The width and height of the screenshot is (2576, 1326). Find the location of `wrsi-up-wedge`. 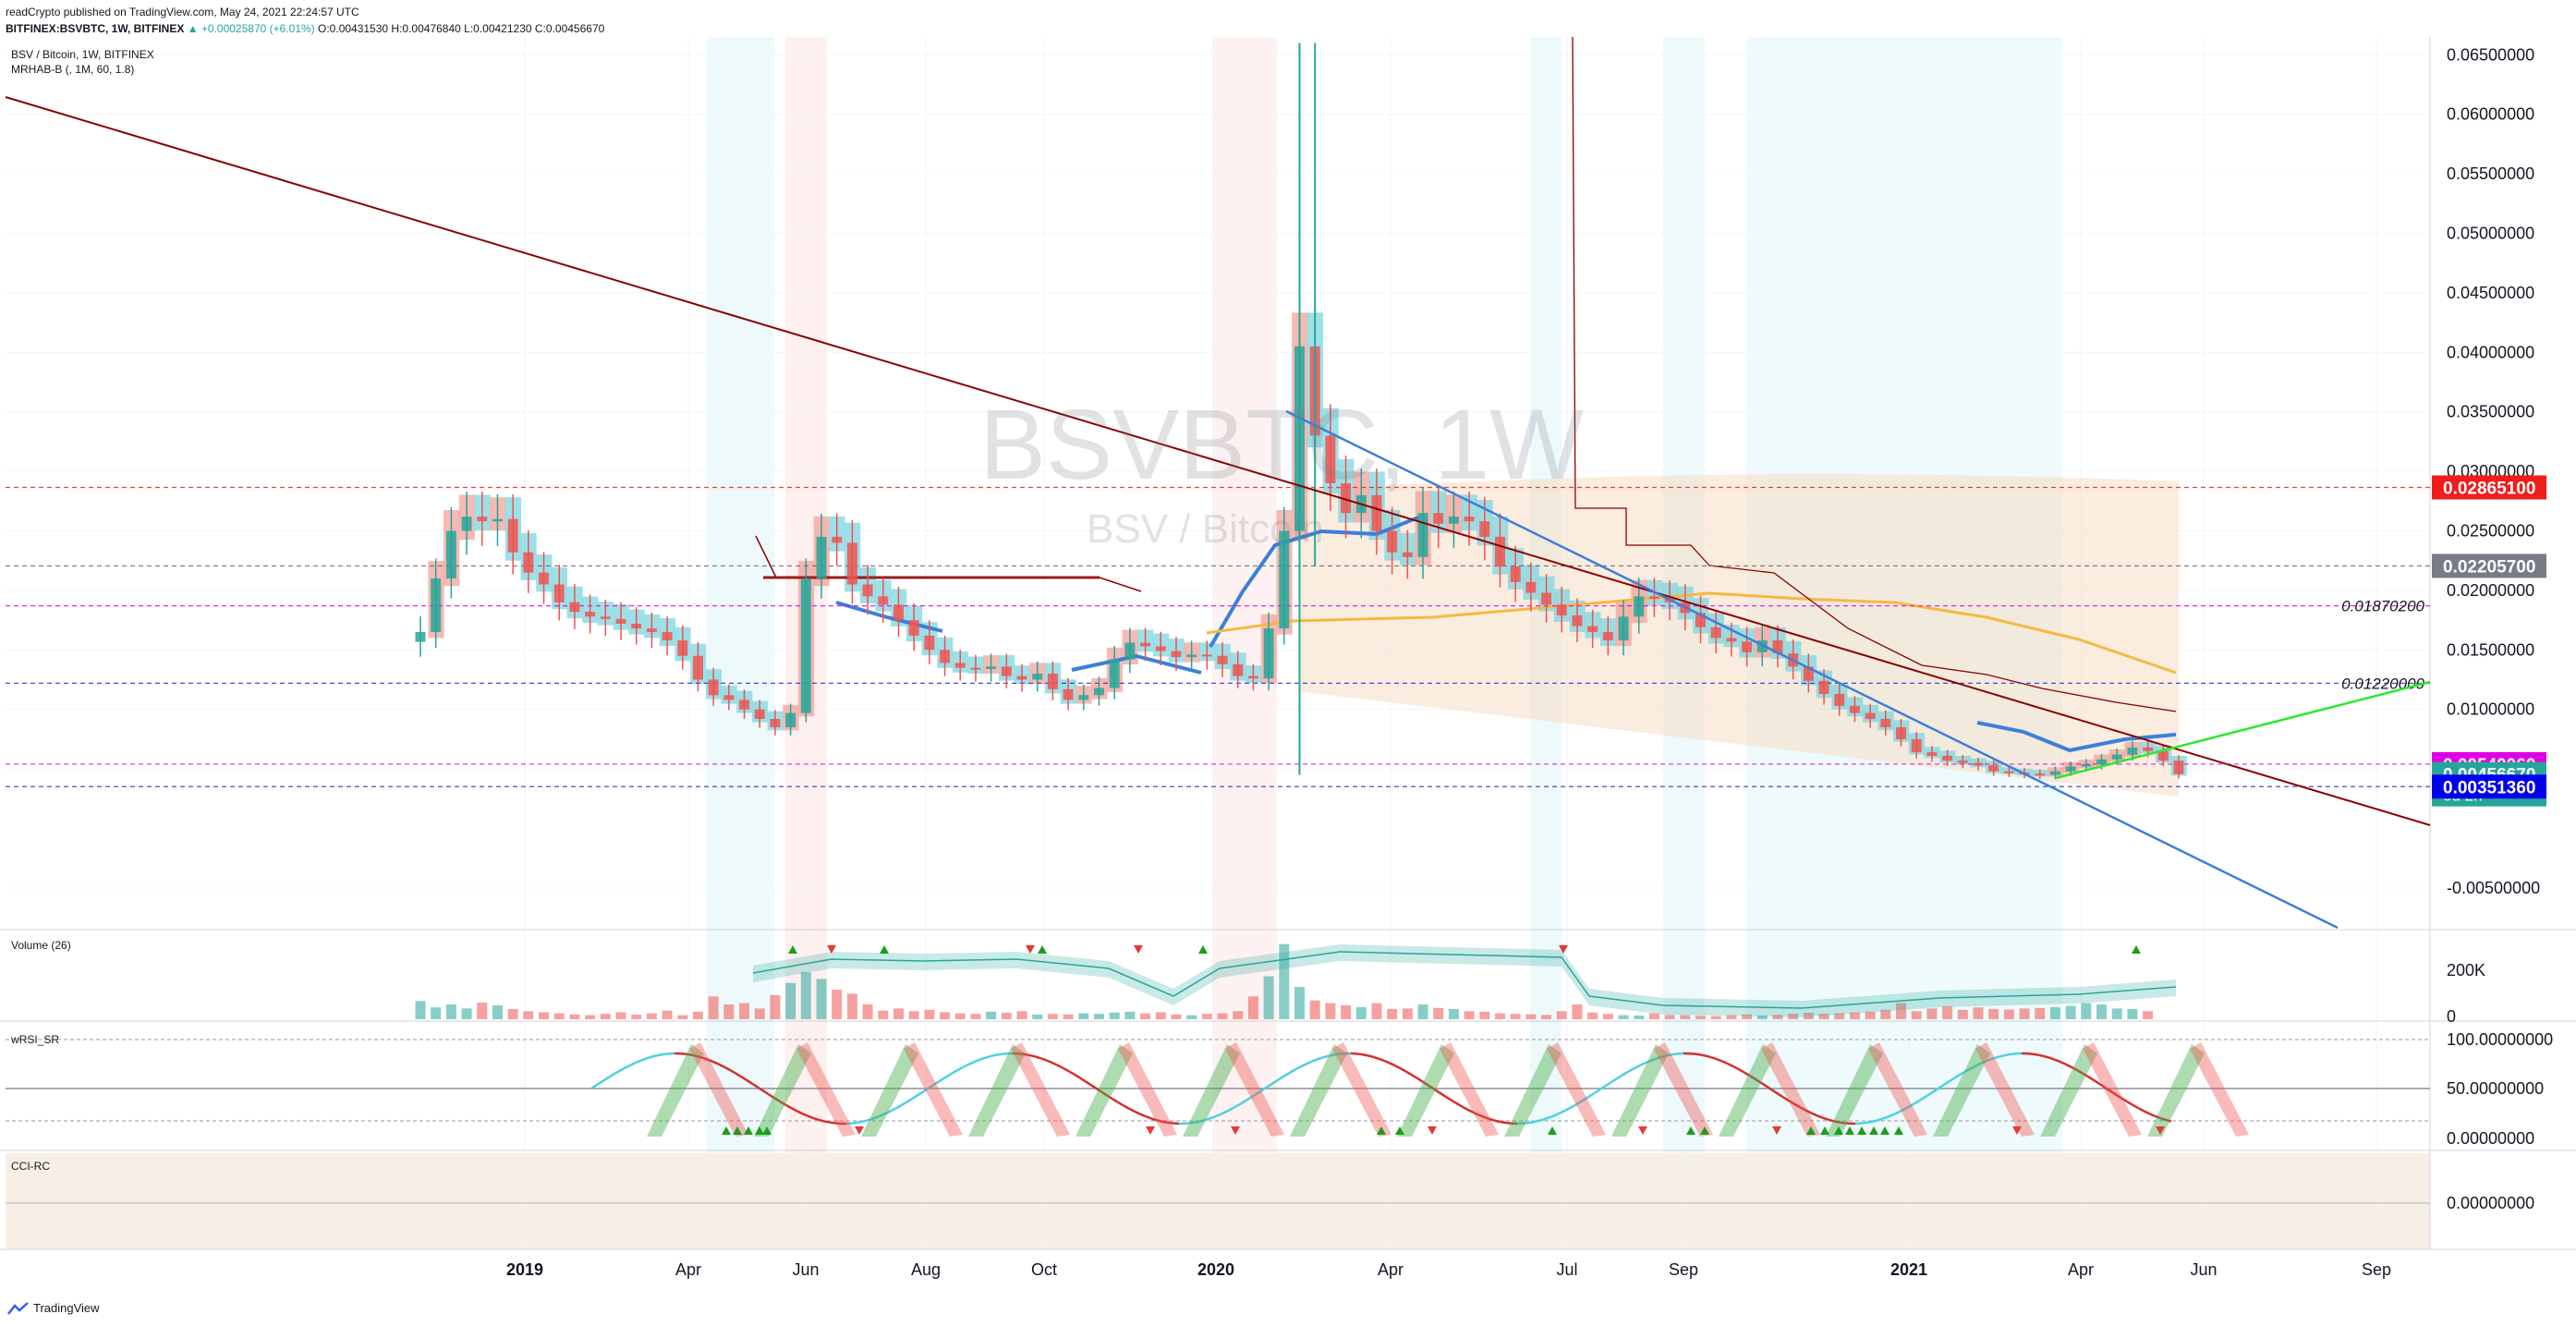

wrsi-up-wedge is located at coordinates (2068, 1090).